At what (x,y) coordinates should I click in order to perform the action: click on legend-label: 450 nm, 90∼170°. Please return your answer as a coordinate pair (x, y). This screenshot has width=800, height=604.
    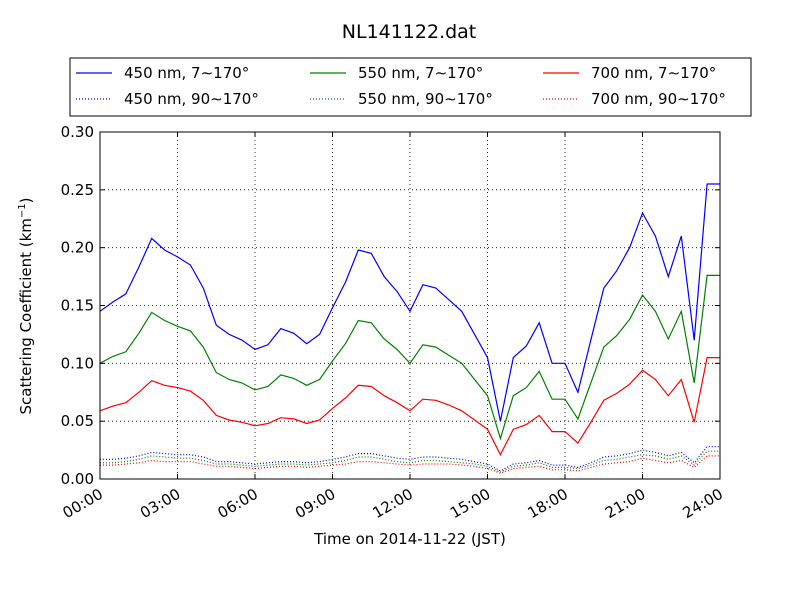
    Looking at the image, I should click on (191, 99).